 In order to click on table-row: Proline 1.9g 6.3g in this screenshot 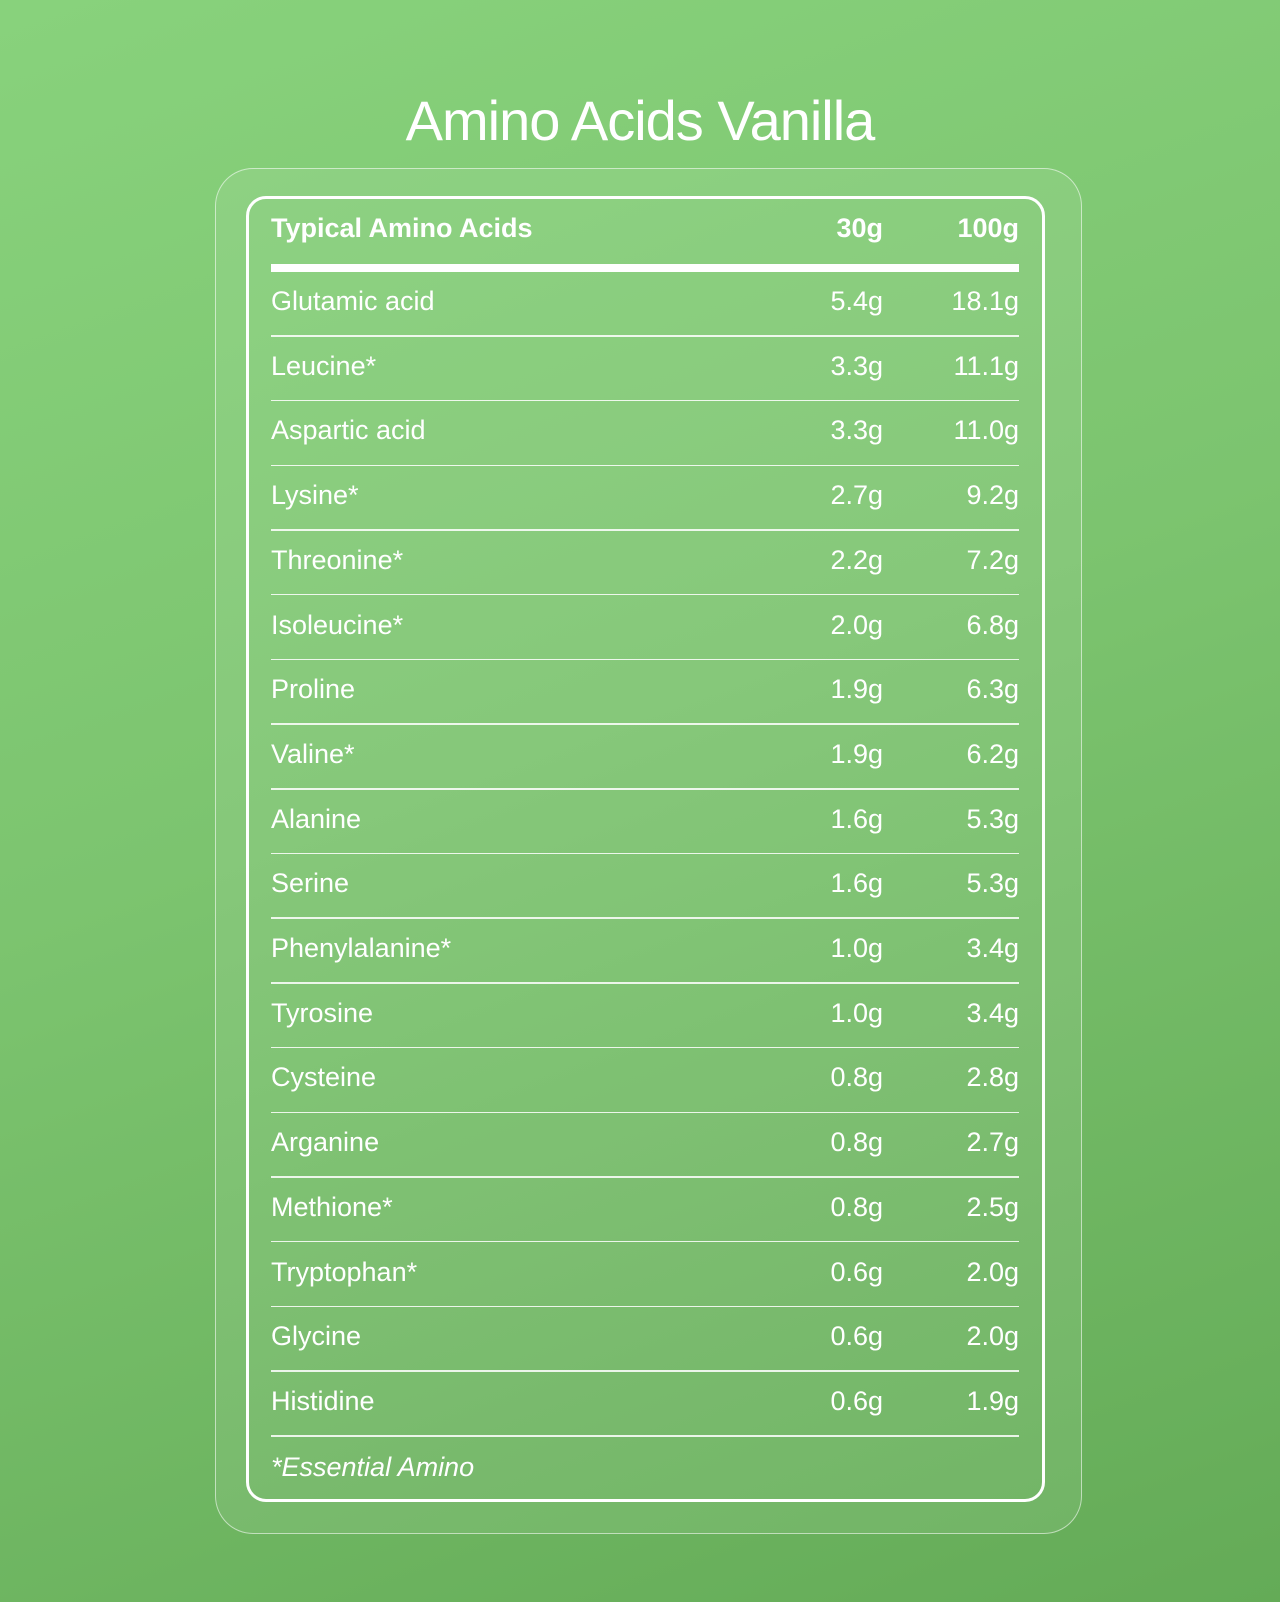, I will do `click(645, 692)`.